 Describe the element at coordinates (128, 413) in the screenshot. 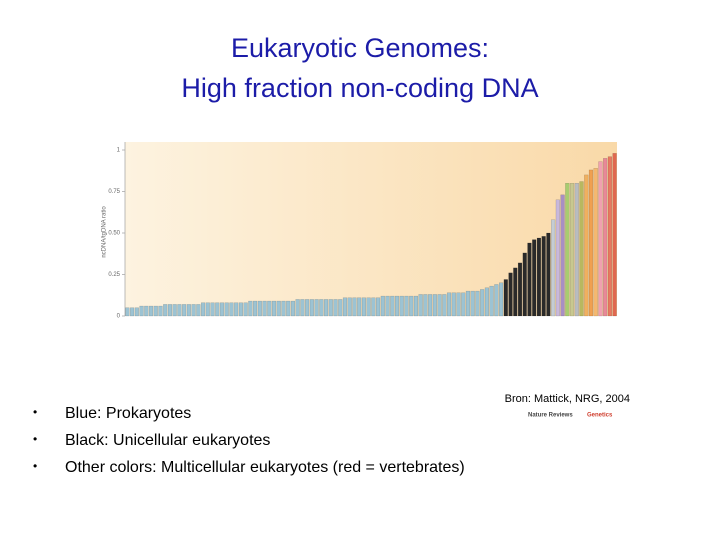

I see `bullet-text: Blue: Prokaryotes` at that location.